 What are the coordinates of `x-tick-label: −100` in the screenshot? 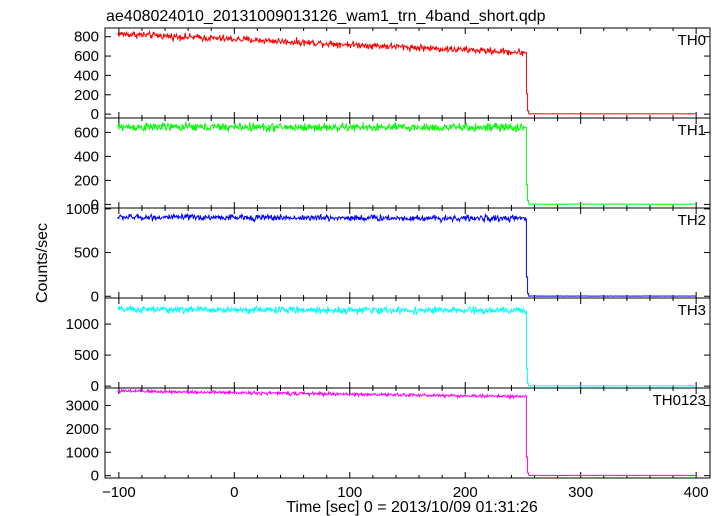 It's located at (119, 492).